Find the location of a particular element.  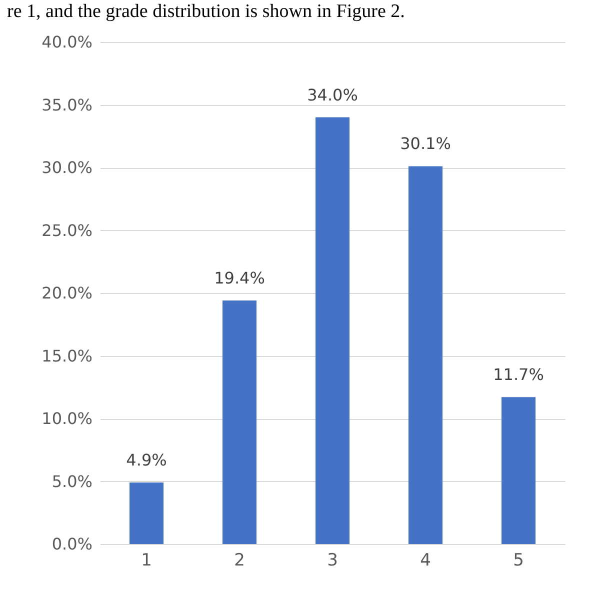

x-tick-label: 2 is located at coordinates (239, 560).